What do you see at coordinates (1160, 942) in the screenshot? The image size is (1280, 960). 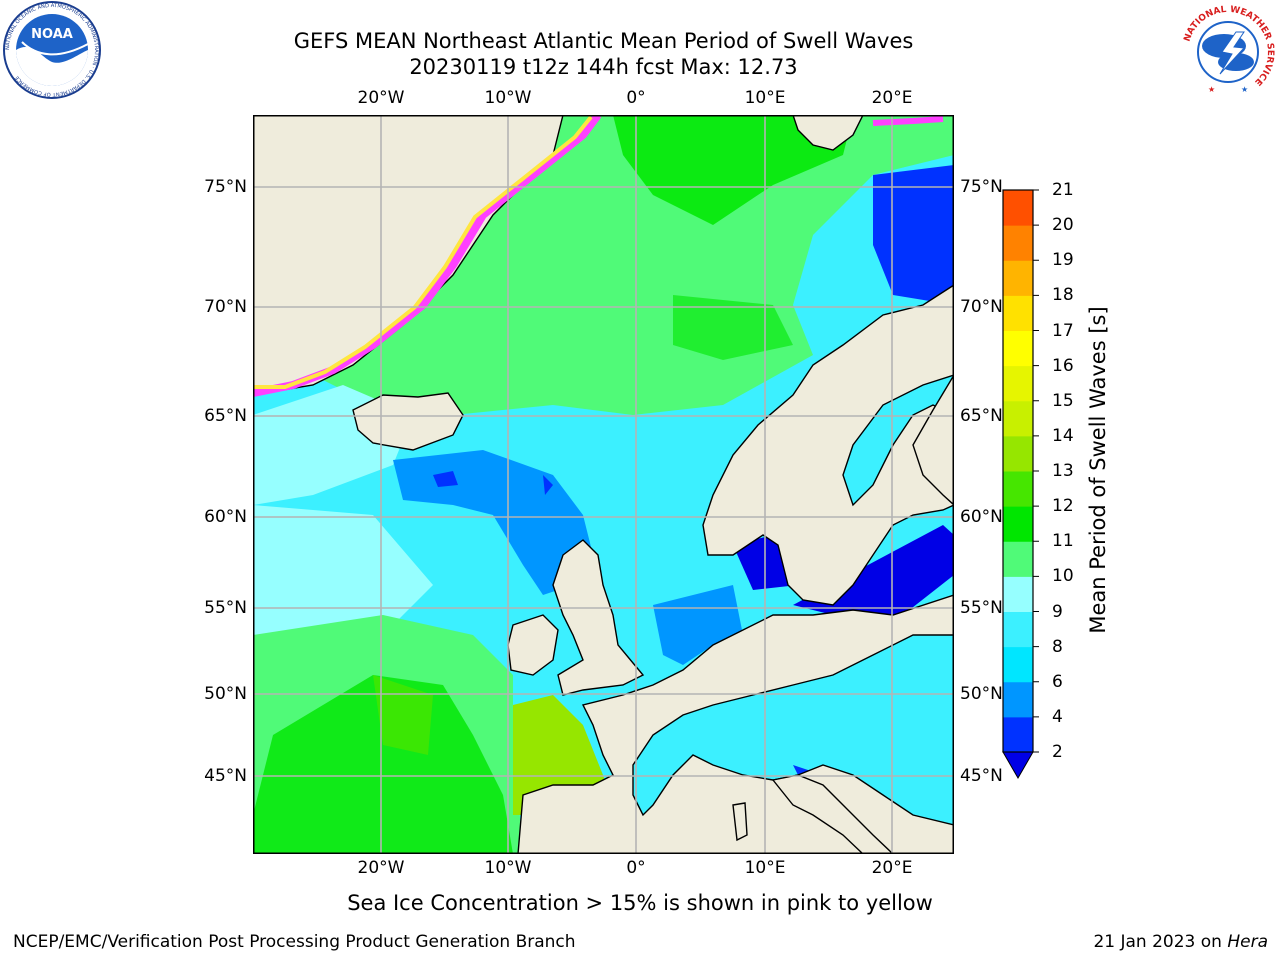 I see `footer-date: 21 Jan 2023 on` at bounding box center [1160, 942].